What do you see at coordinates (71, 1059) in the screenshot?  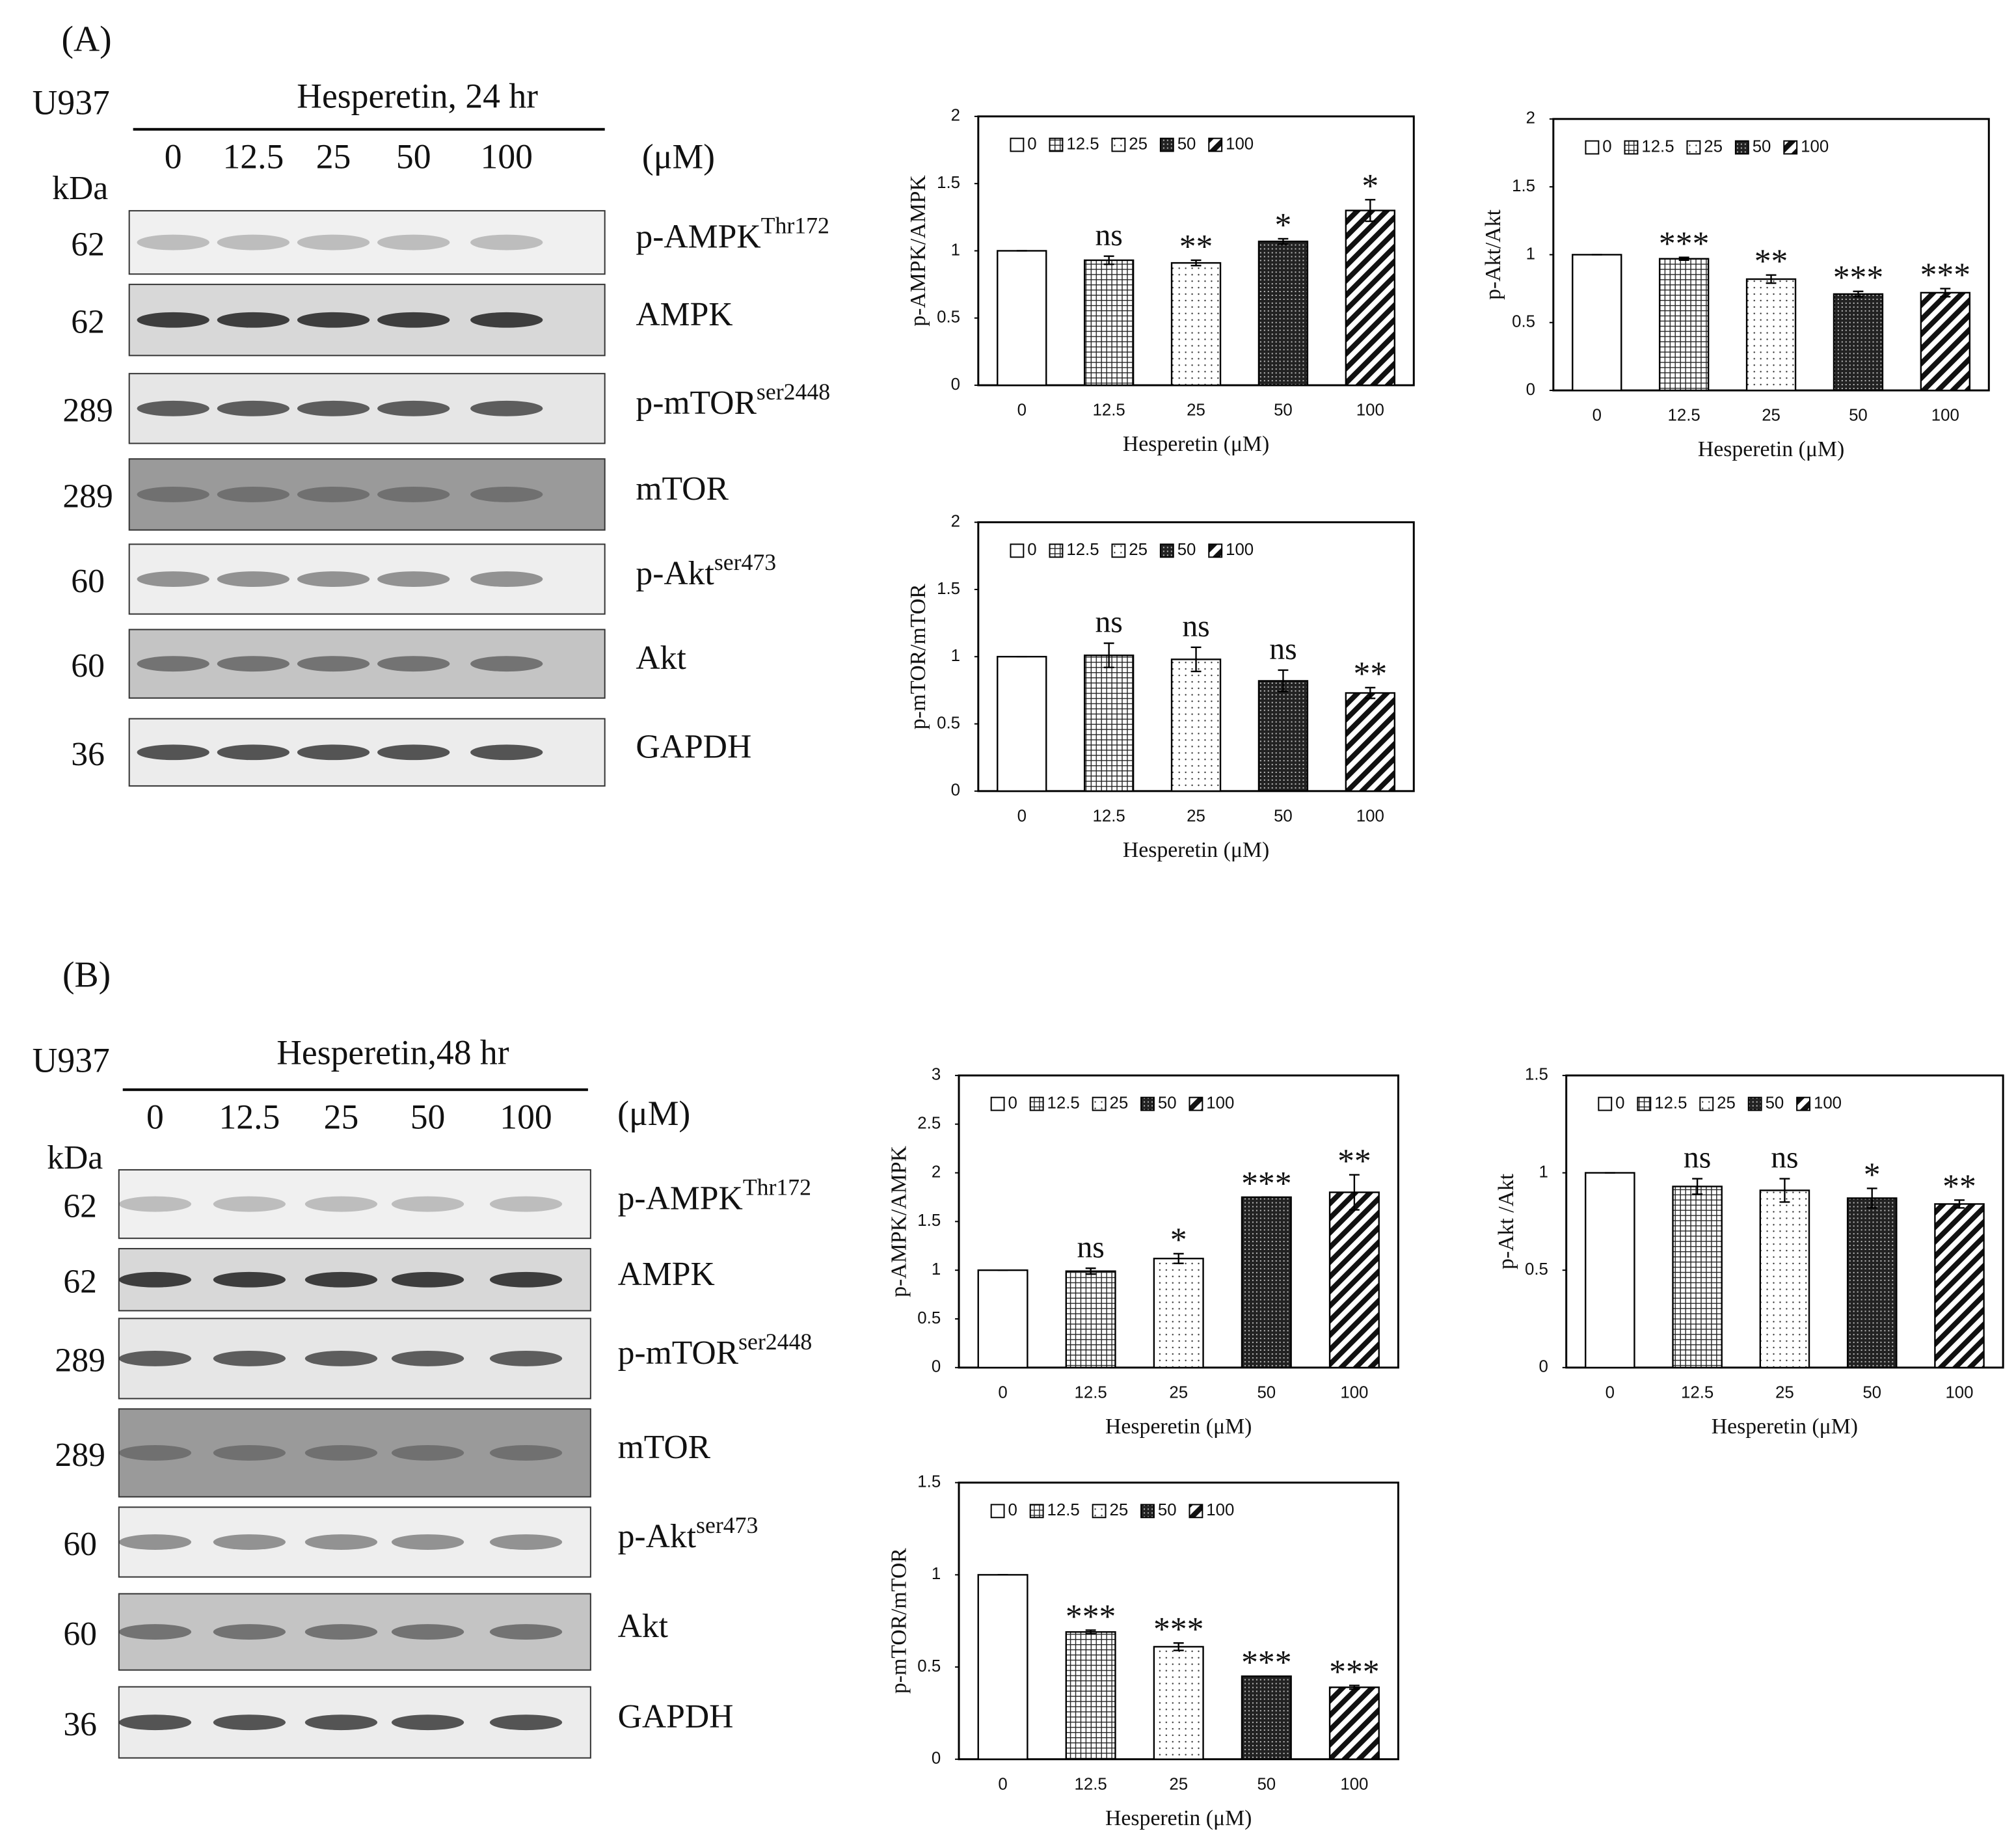 I see `cell-line: U937` at bounding box center [71, 1059].